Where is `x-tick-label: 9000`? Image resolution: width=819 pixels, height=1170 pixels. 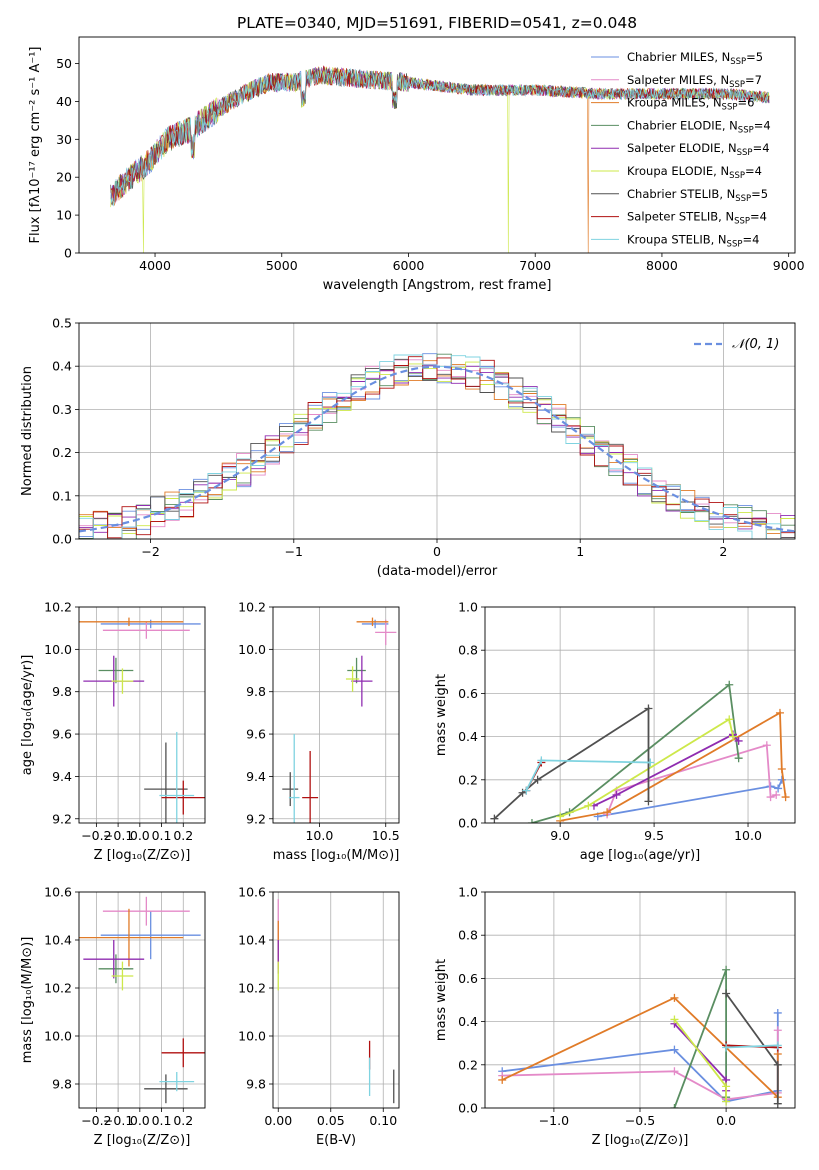
x-tick-label: 9000 is located at coordinates (789, 265).